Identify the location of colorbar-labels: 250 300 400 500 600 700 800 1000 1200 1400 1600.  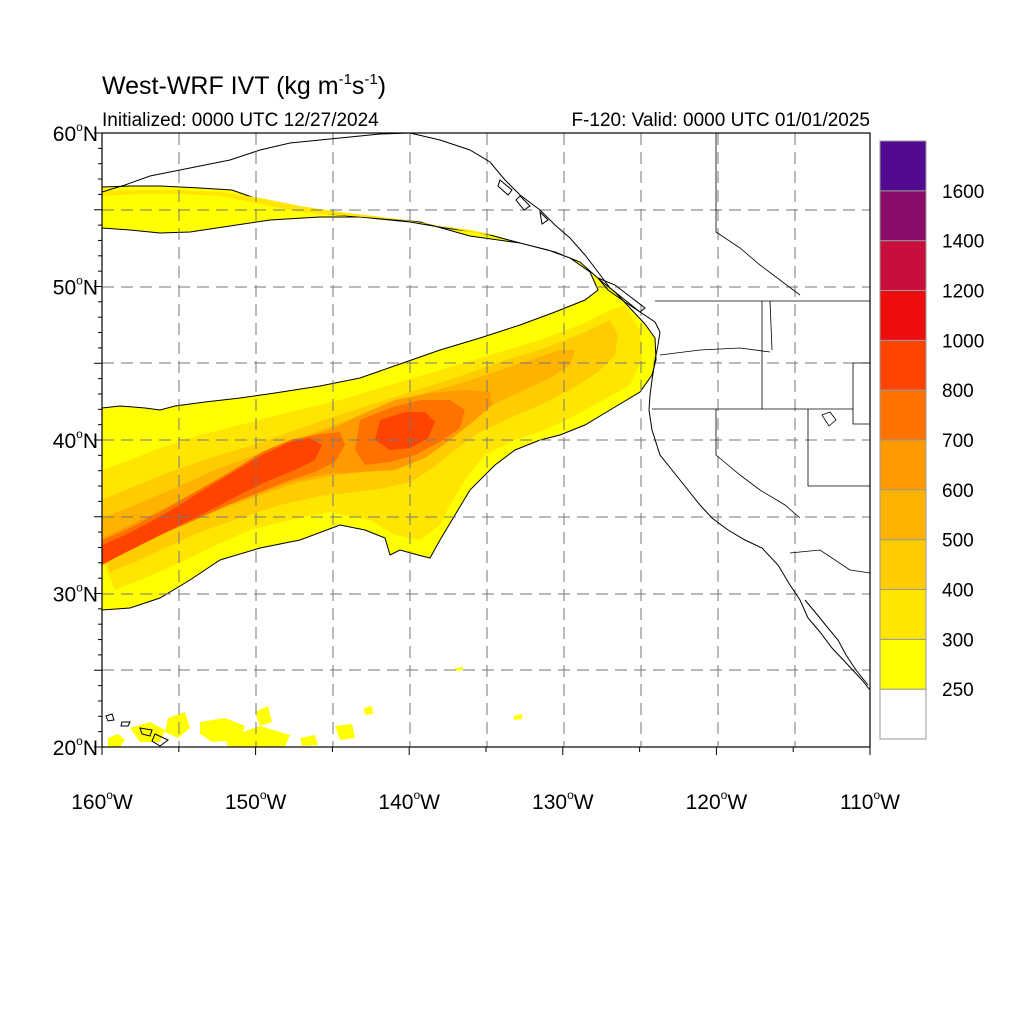
(963, 441).